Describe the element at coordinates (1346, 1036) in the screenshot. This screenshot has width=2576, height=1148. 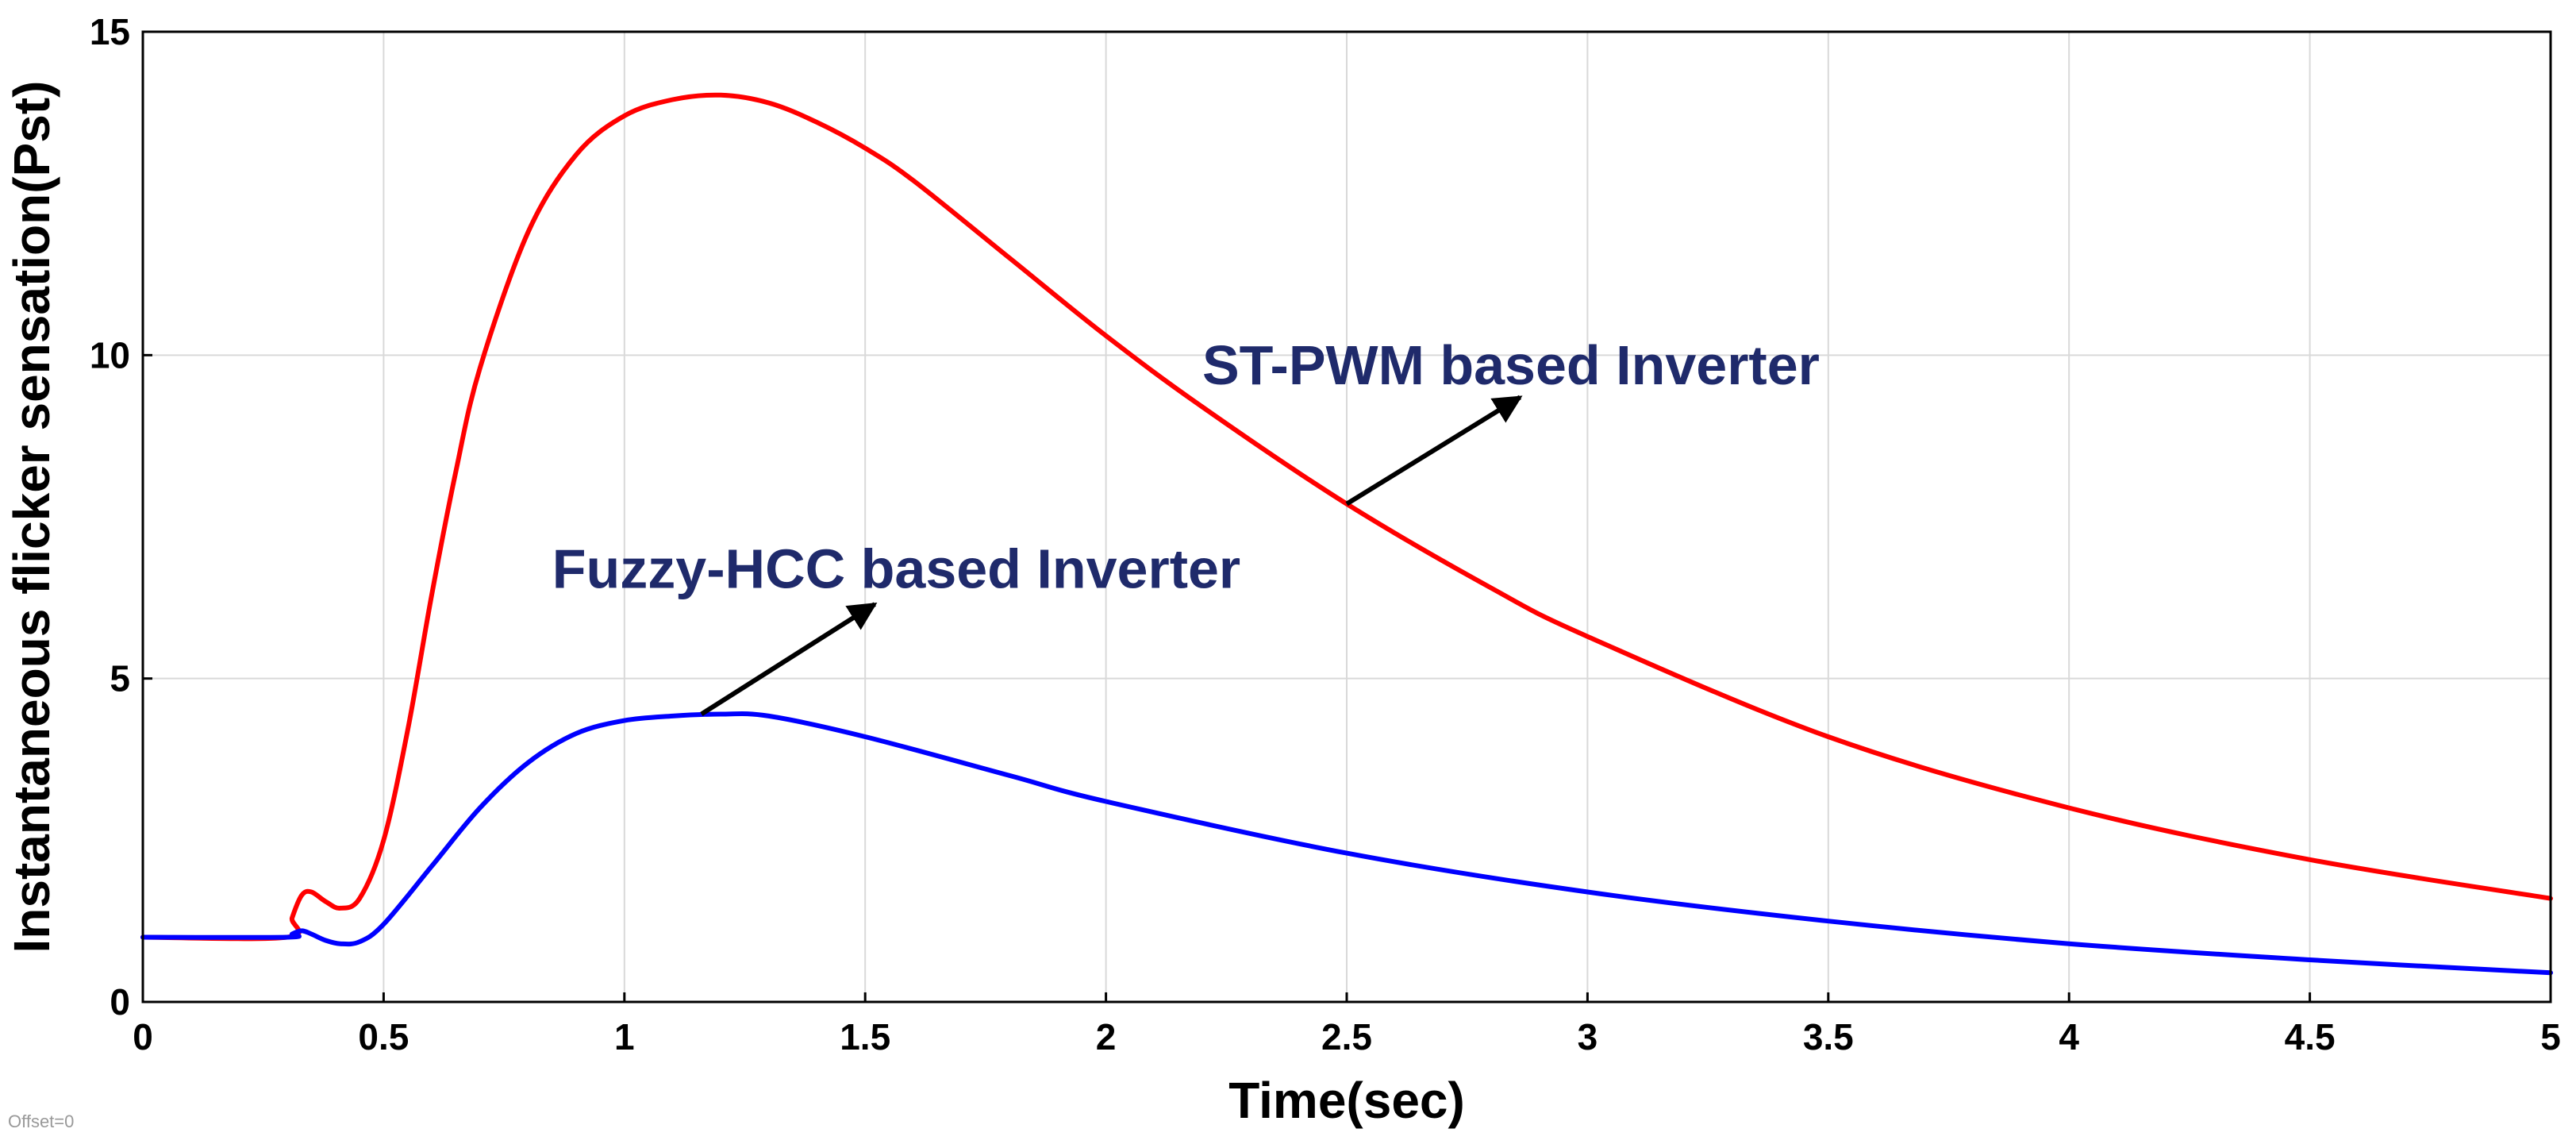
I see `x-tick-label: 2.5` at that location.